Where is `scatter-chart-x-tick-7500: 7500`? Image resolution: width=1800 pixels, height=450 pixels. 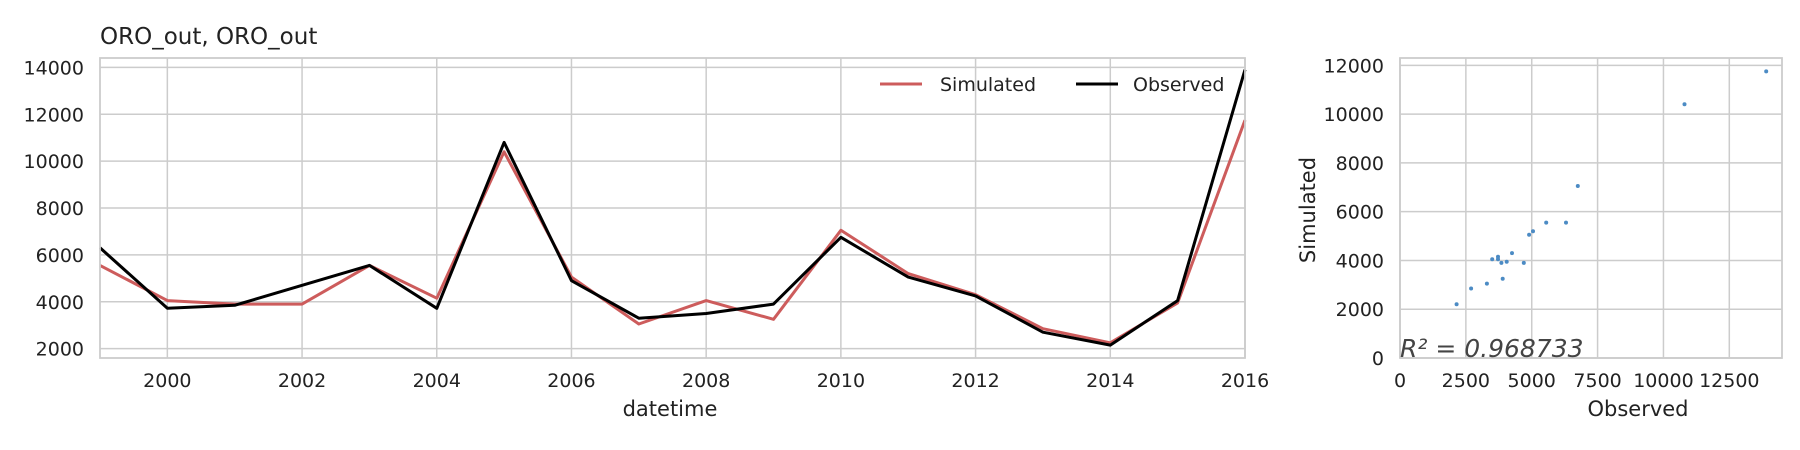
scatter-chart-x-tick-7500: 7500 is located at coordinates (1597, 381).